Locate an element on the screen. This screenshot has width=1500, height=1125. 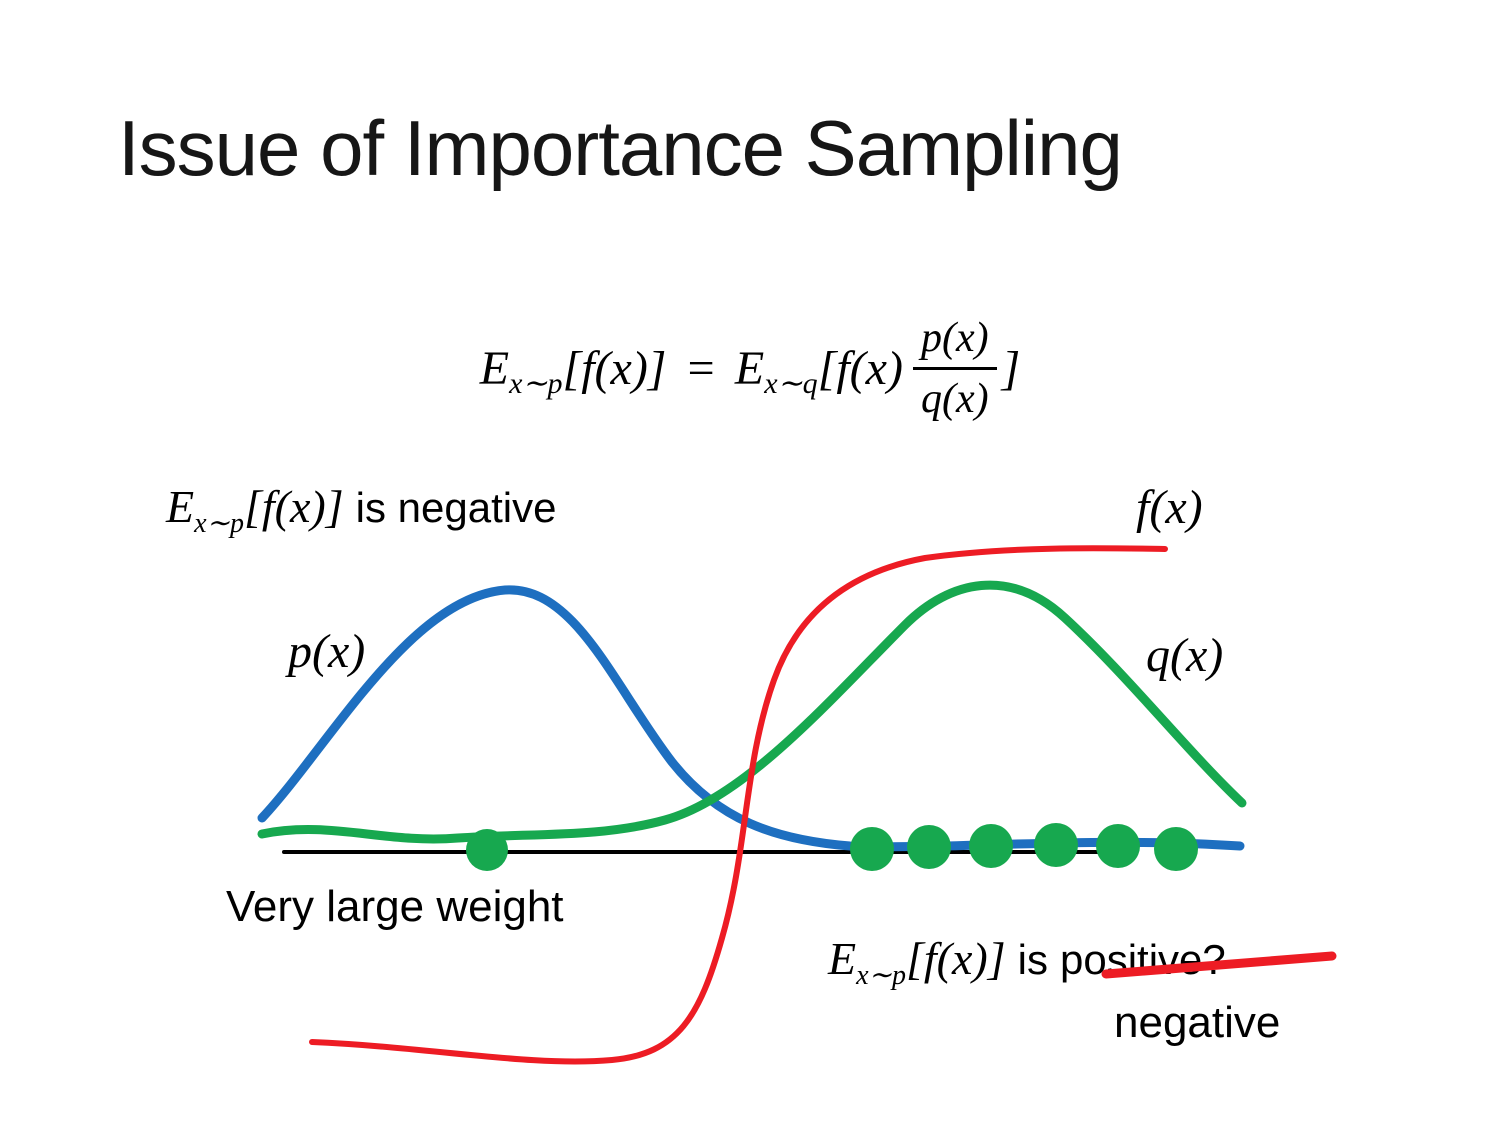
very-large-weight-note: Very large weight is located at coordinates (395, 906).